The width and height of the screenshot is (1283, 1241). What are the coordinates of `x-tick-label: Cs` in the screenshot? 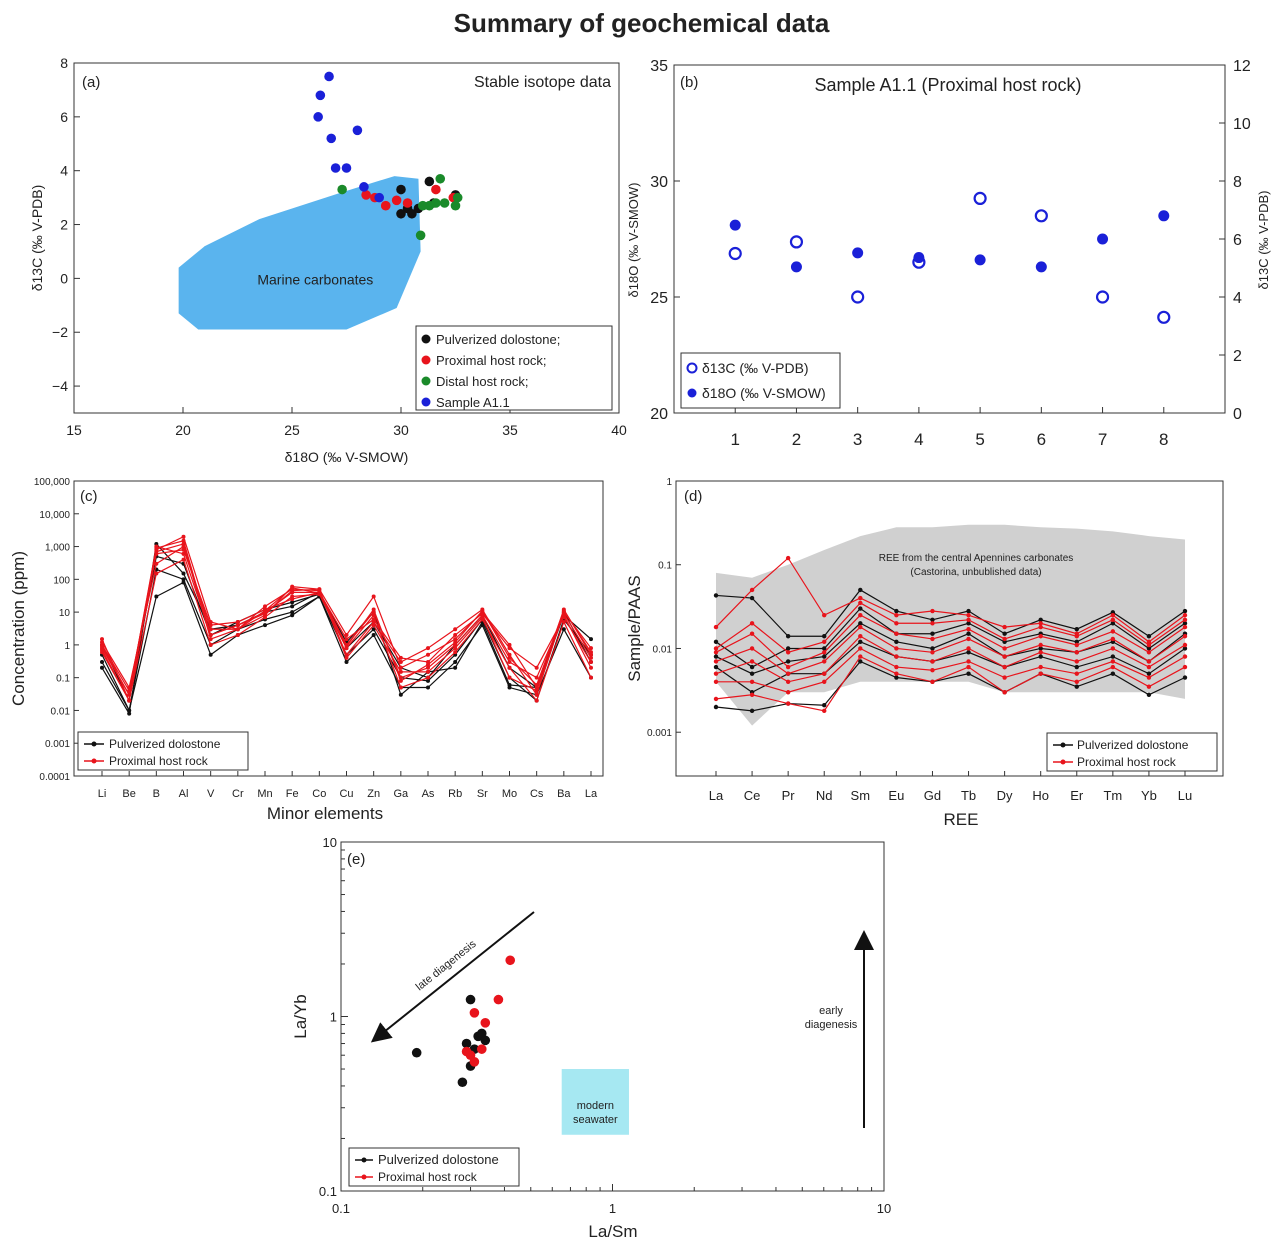 It's located at (537, 794).